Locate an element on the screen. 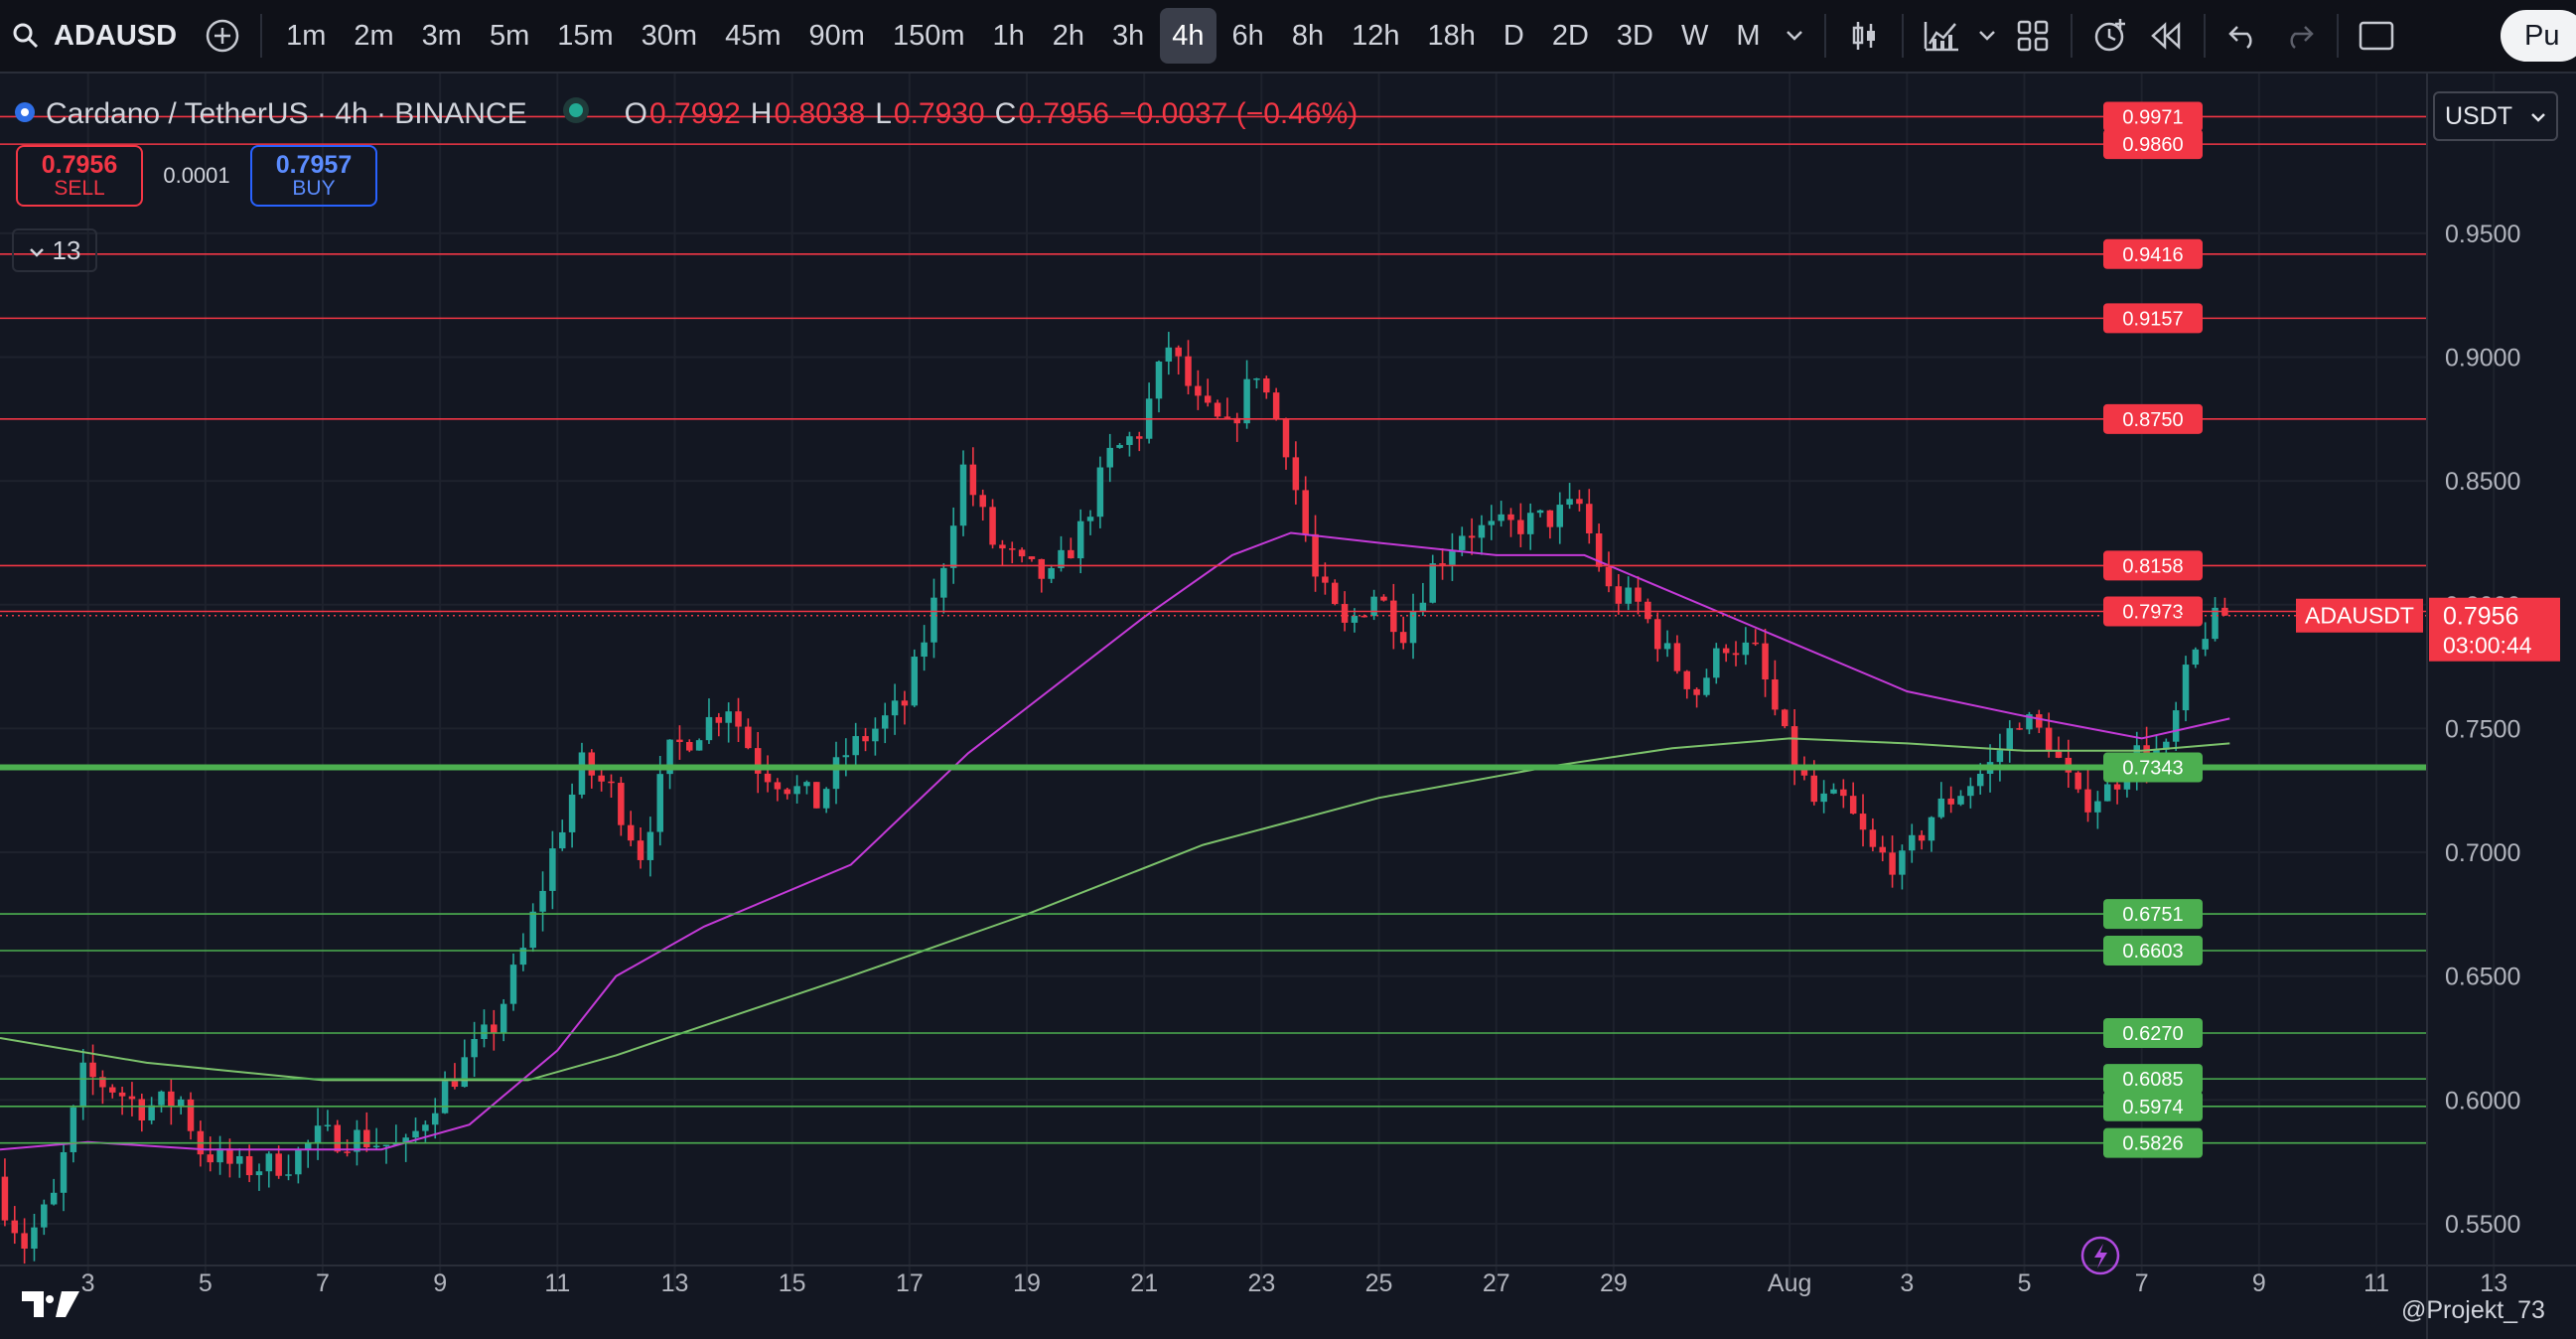 The image size is (2576, 1339). indicators-icon is located at coordinates (1942, 36).